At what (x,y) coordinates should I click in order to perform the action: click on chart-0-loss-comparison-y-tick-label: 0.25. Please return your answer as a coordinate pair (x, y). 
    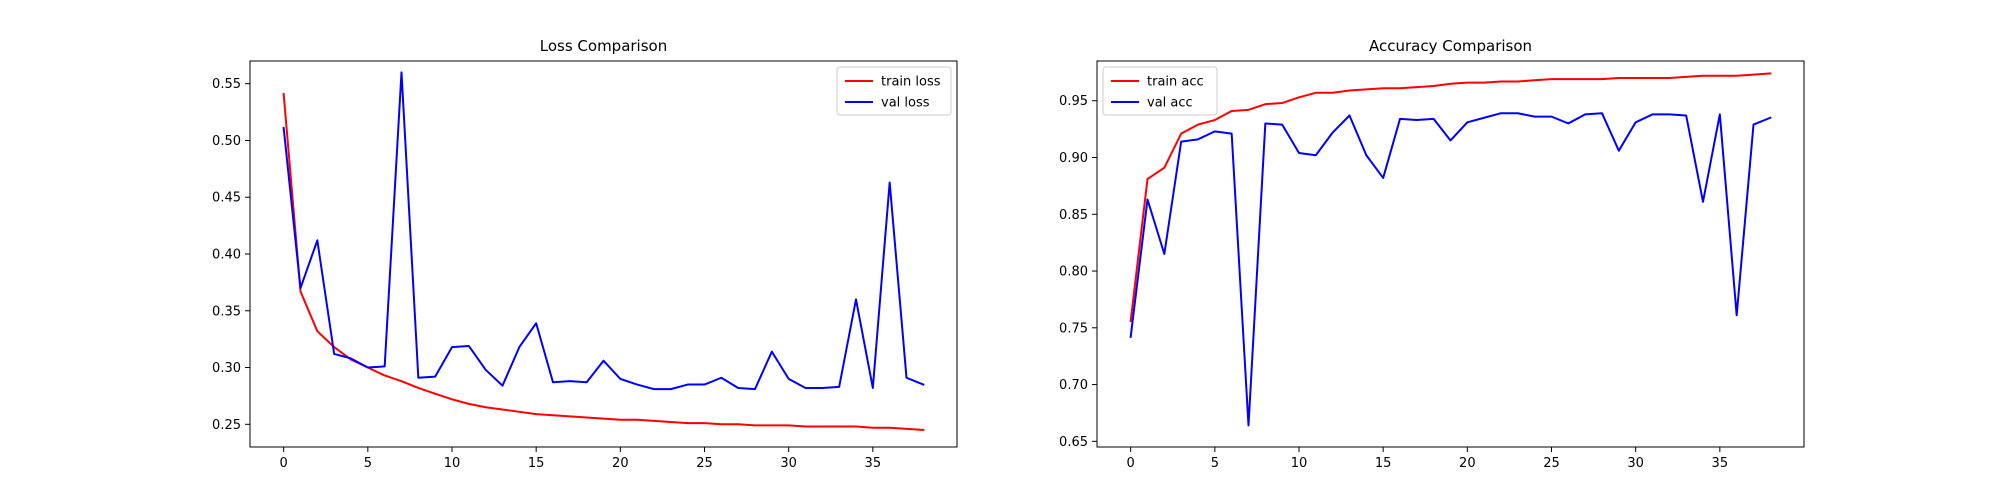
    Looking at the image, I should click on (226, 425).